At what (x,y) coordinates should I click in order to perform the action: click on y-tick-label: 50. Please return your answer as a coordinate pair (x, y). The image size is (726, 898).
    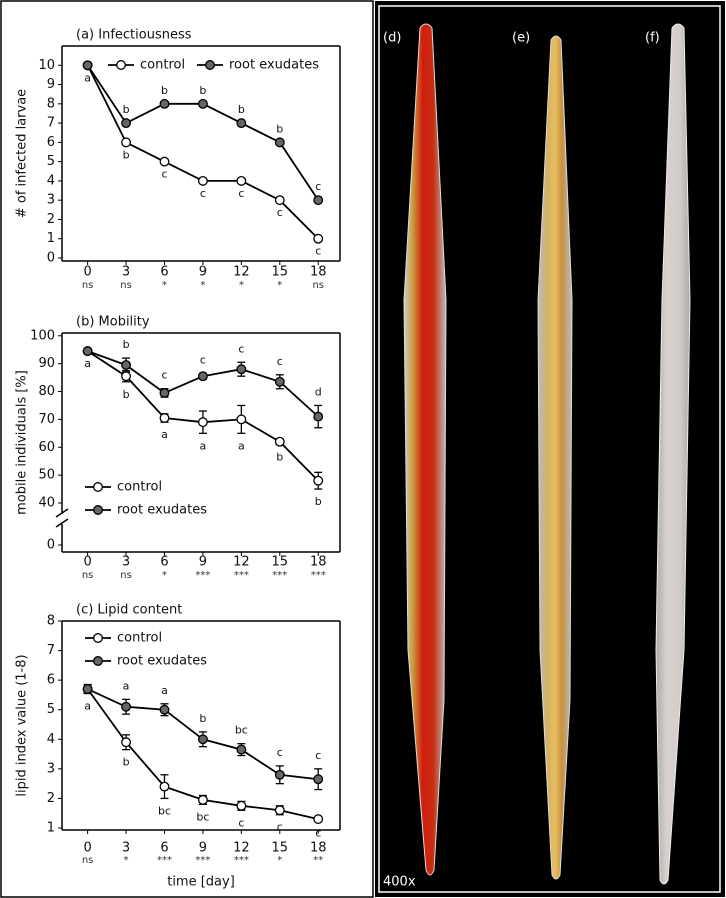
    Looking at the image, I should click on (46, 475).